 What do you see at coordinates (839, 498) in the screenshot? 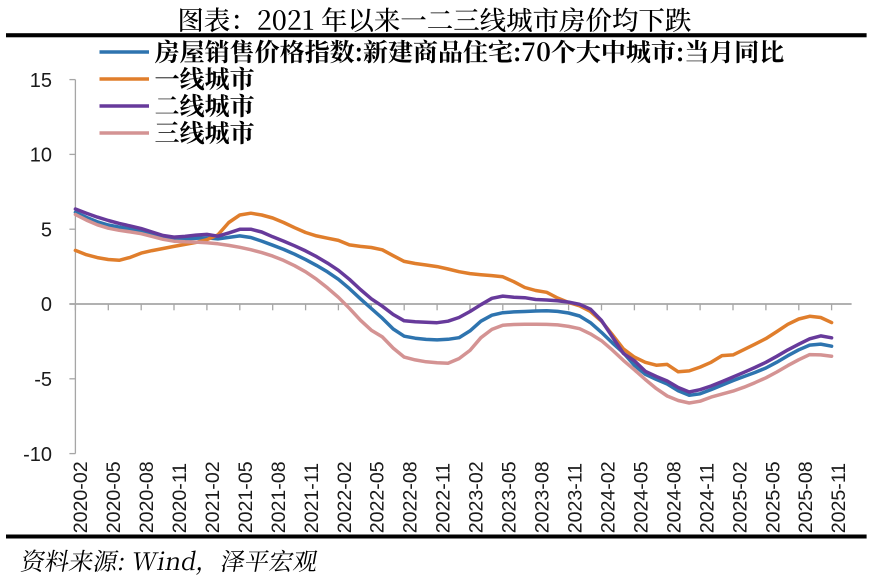
I see `svg-text: 2025-11` at bounding box center [839, 498].